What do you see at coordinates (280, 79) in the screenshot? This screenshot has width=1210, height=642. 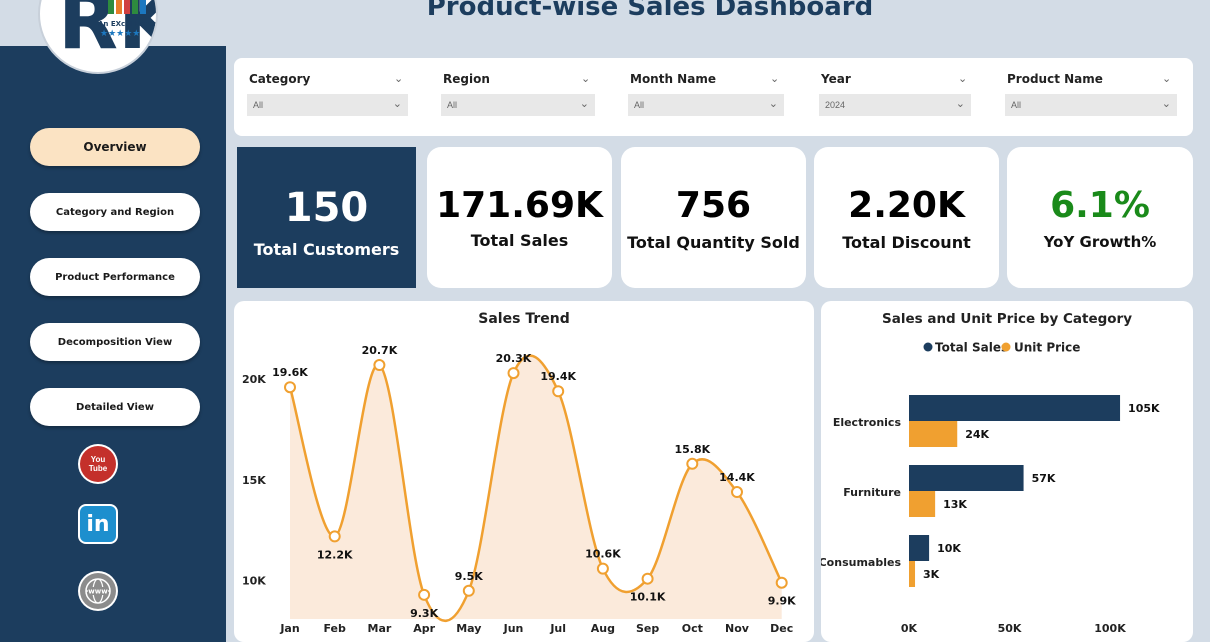 I see `filter-category-label: Category` at bounding box center [280, 79].